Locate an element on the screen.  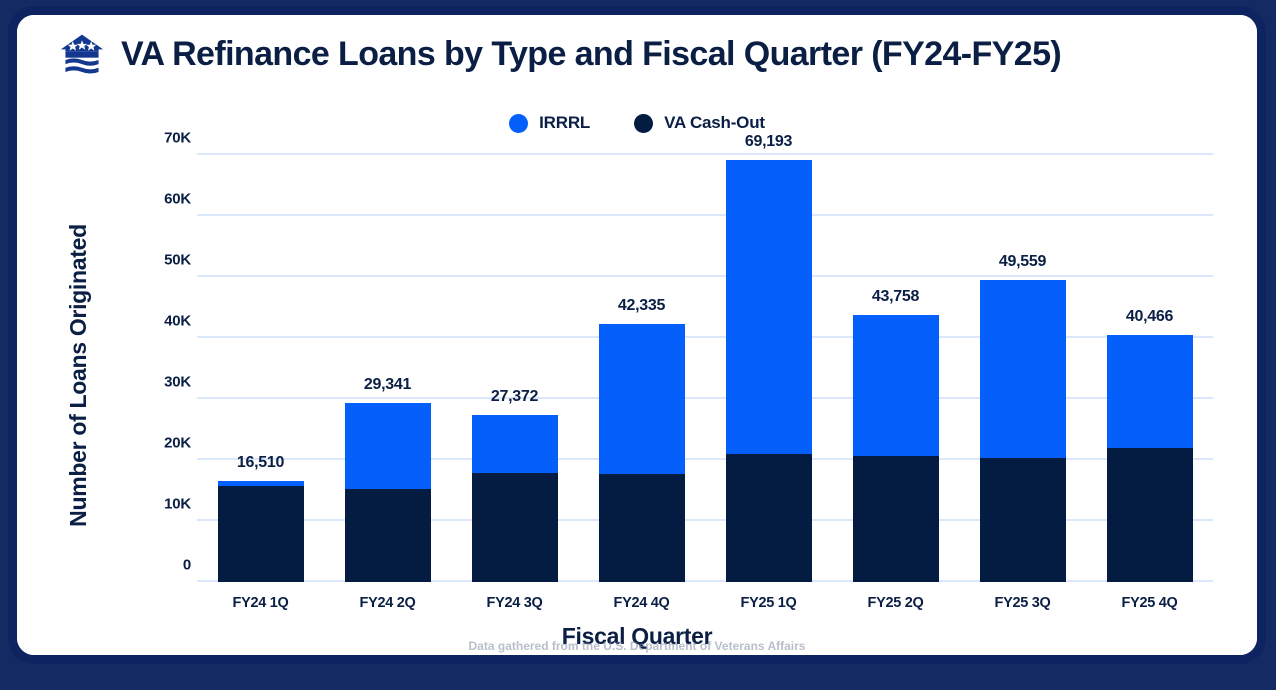
legend-label-va-cash-out: VA Cash-Out is located at coordinates (714, 122).